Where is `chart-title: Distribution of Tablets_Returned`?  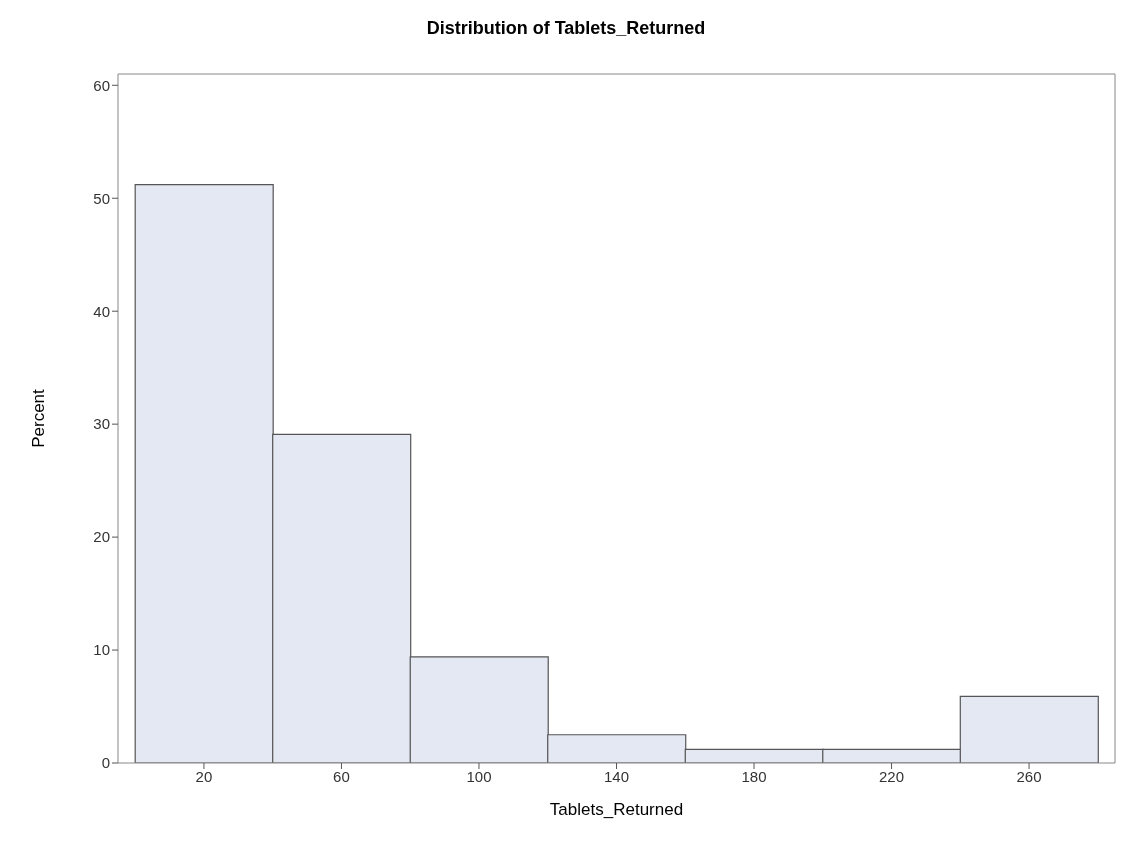 chart-title: Distribution of Tablets_Returned is located at coordinates (566, 28).